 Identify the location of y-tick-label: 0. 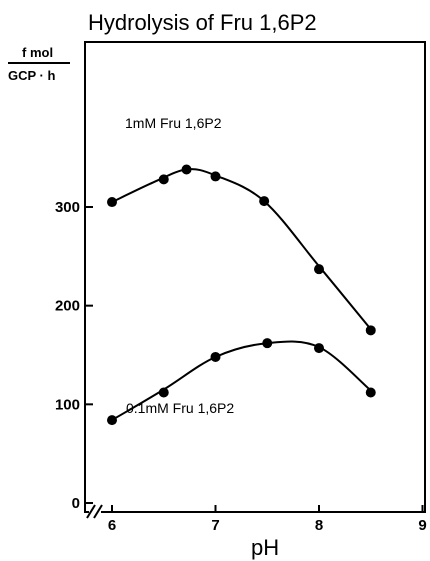
(76, 503).